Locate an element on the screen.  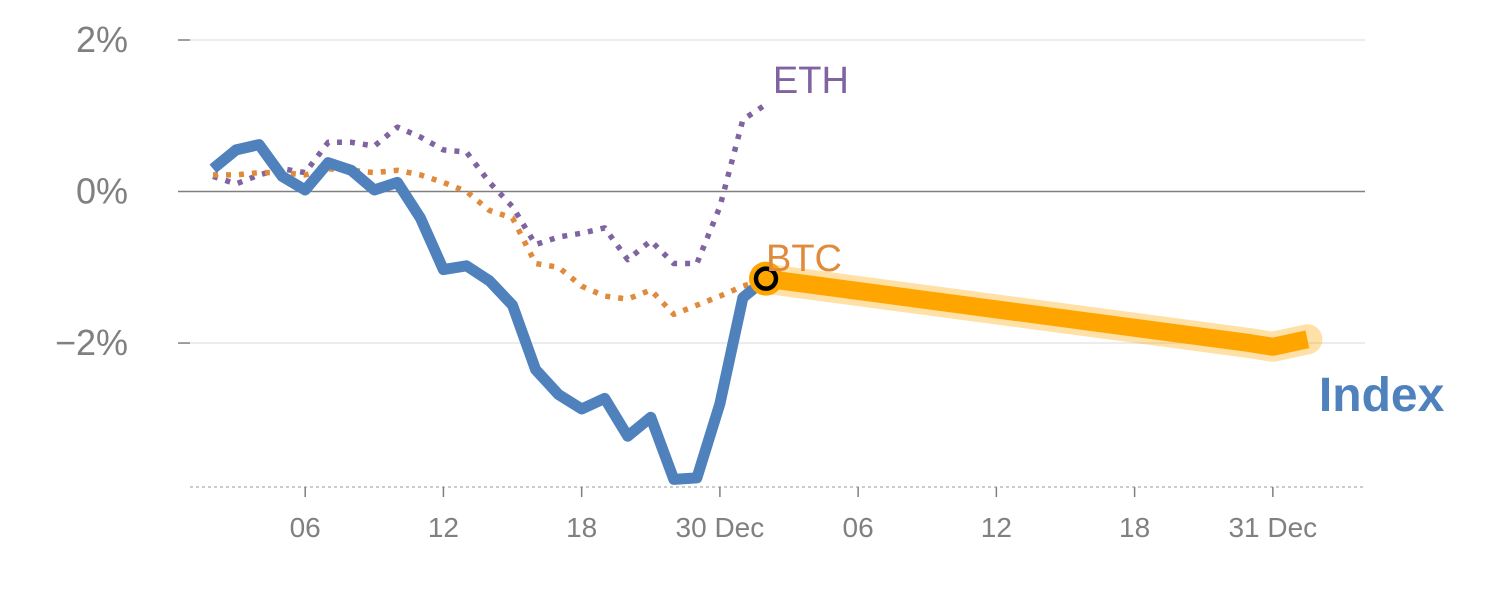
series-label-eth: ETH is located at coordinates (811, 81).